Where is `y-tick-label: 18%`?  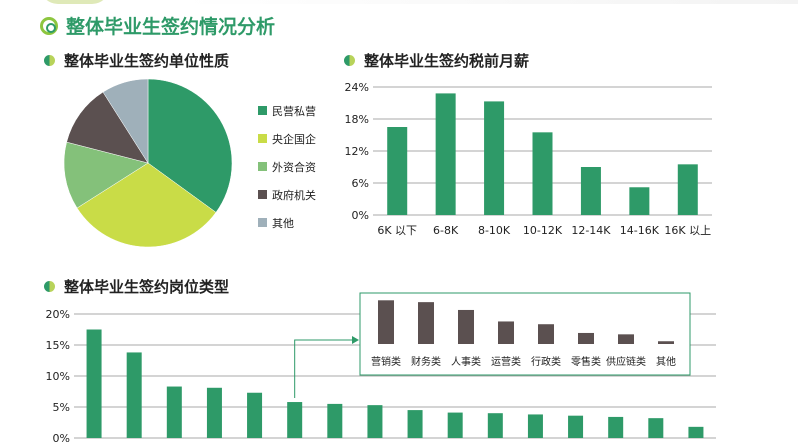 y-tick-label: 18% is located at coordinates (357, 119).